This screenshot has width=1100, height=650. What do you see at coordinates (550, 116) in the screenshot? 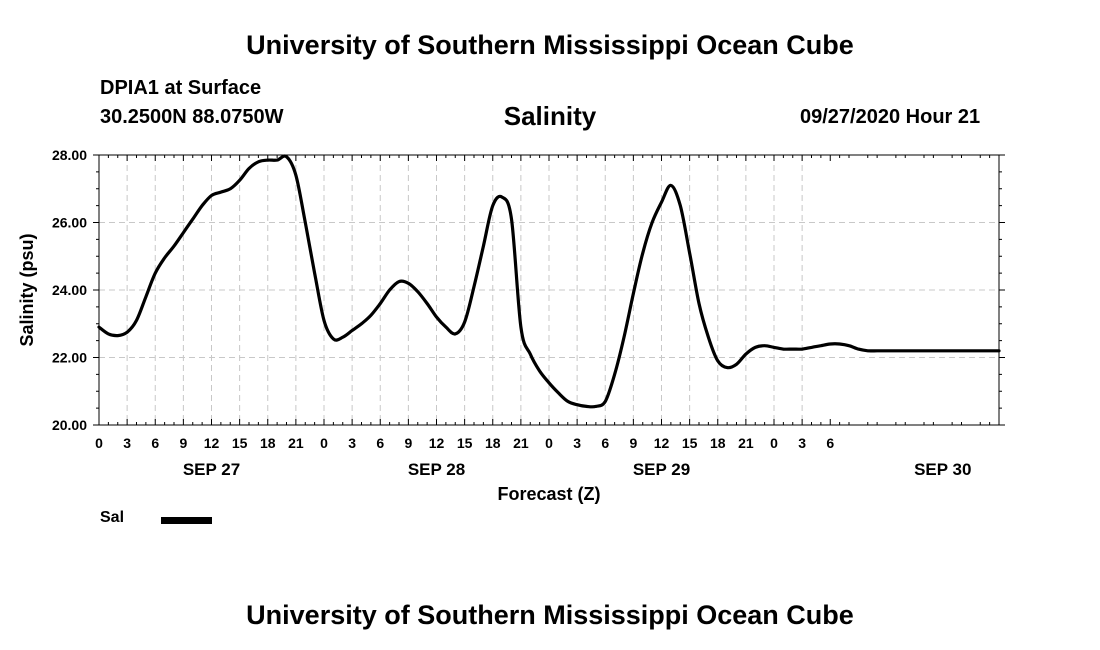
I see `chart-title: Salinity` at bounding box center [550, 116].